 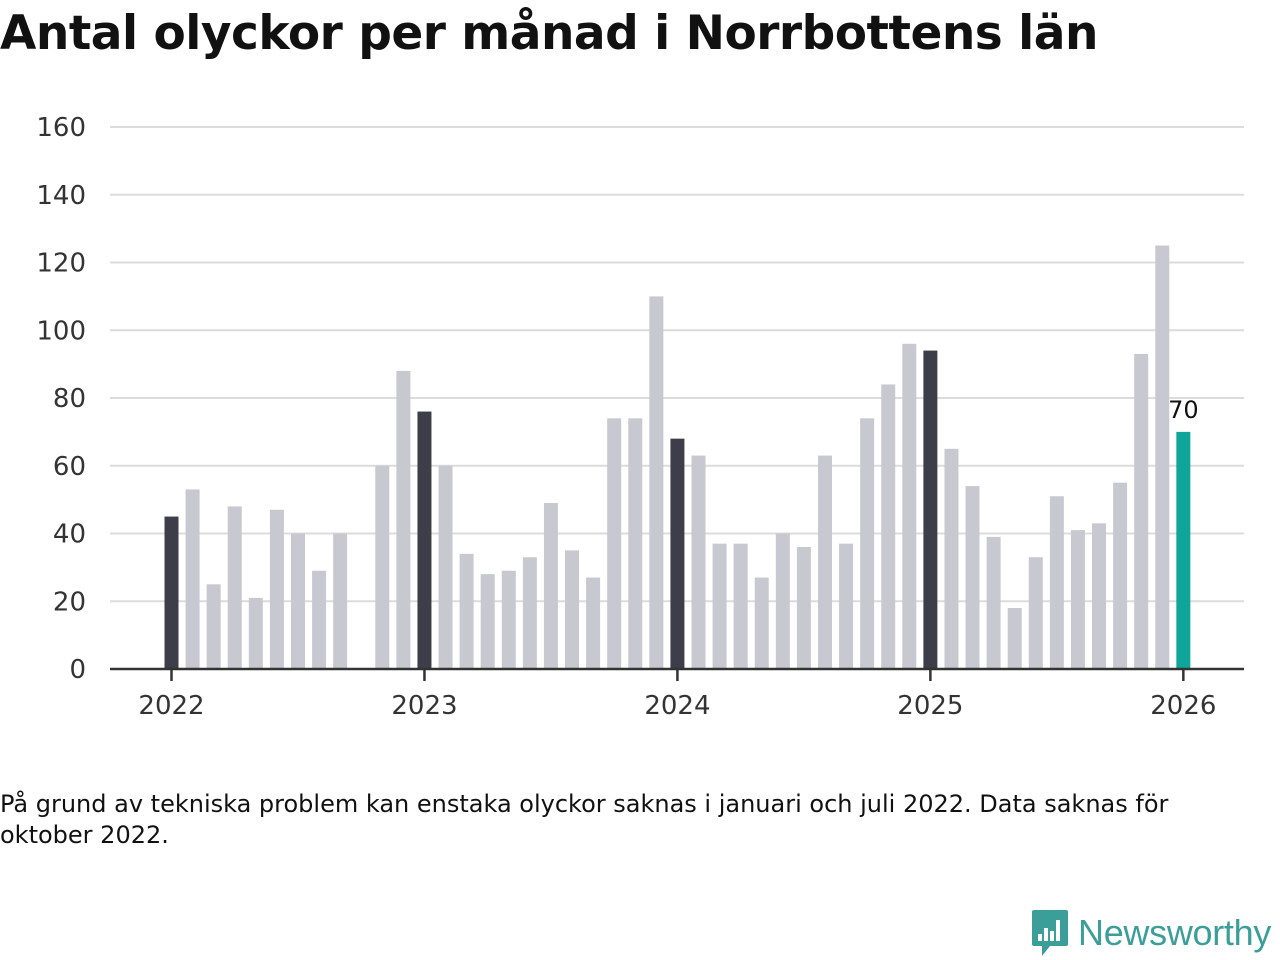 What do you see at coordinates (61, 331) in the screenshot?
I see `y-tick-label: 100` at bounding box center [61, 331].